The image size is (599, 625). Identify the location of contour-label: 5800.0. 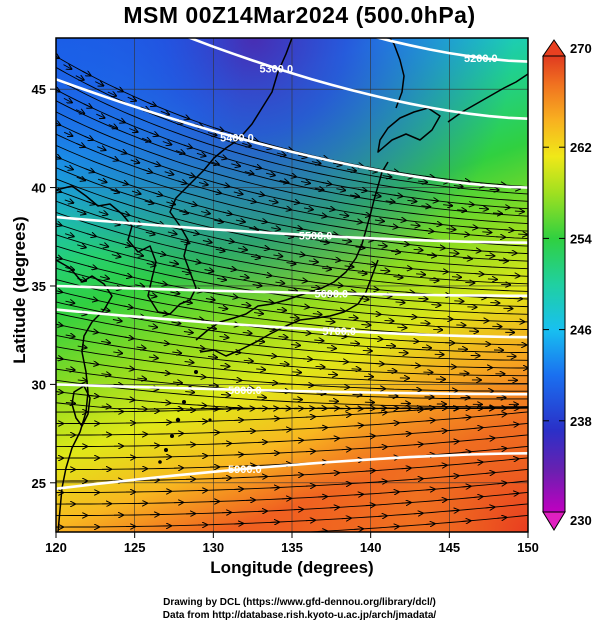
(245, 391).